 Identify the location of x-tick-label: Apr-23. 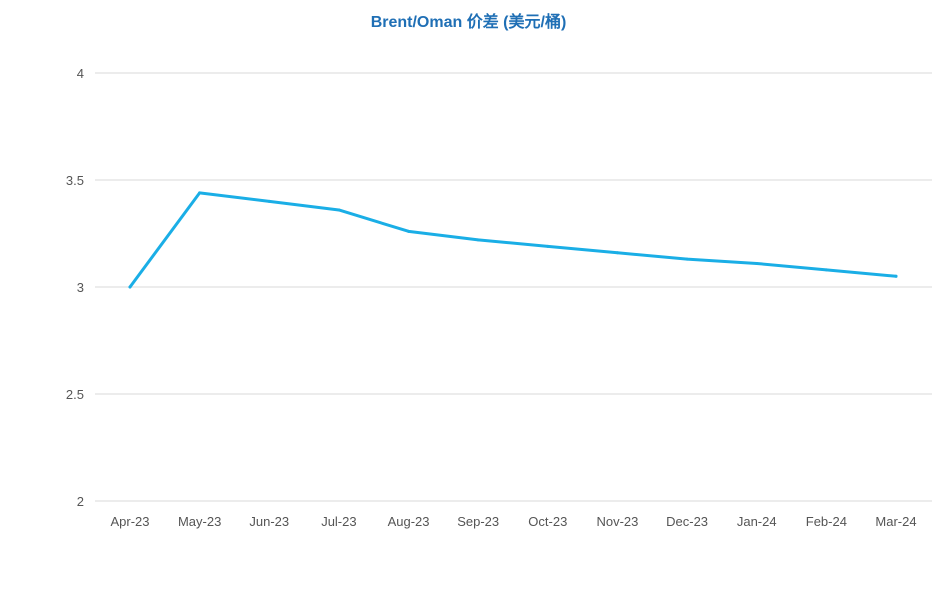
(129, 521).